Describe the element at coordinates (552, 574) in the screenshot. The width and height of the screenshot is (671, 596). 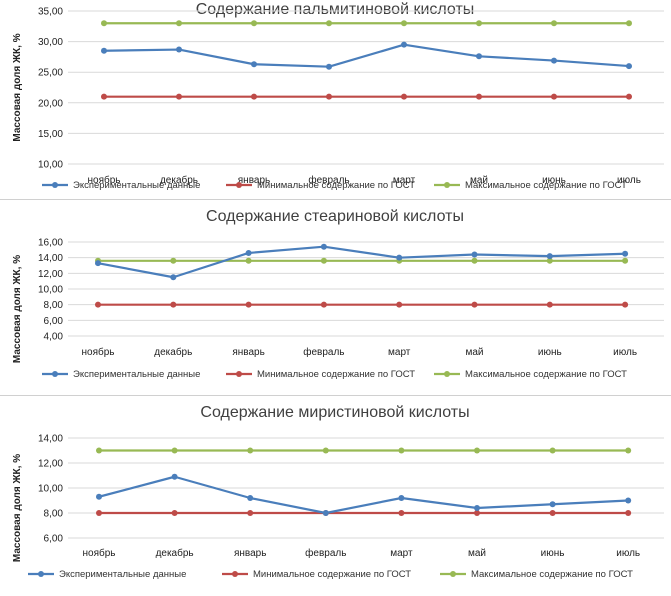
I see `legend-label: Максимальное содержание по ГОСТ` at that location.